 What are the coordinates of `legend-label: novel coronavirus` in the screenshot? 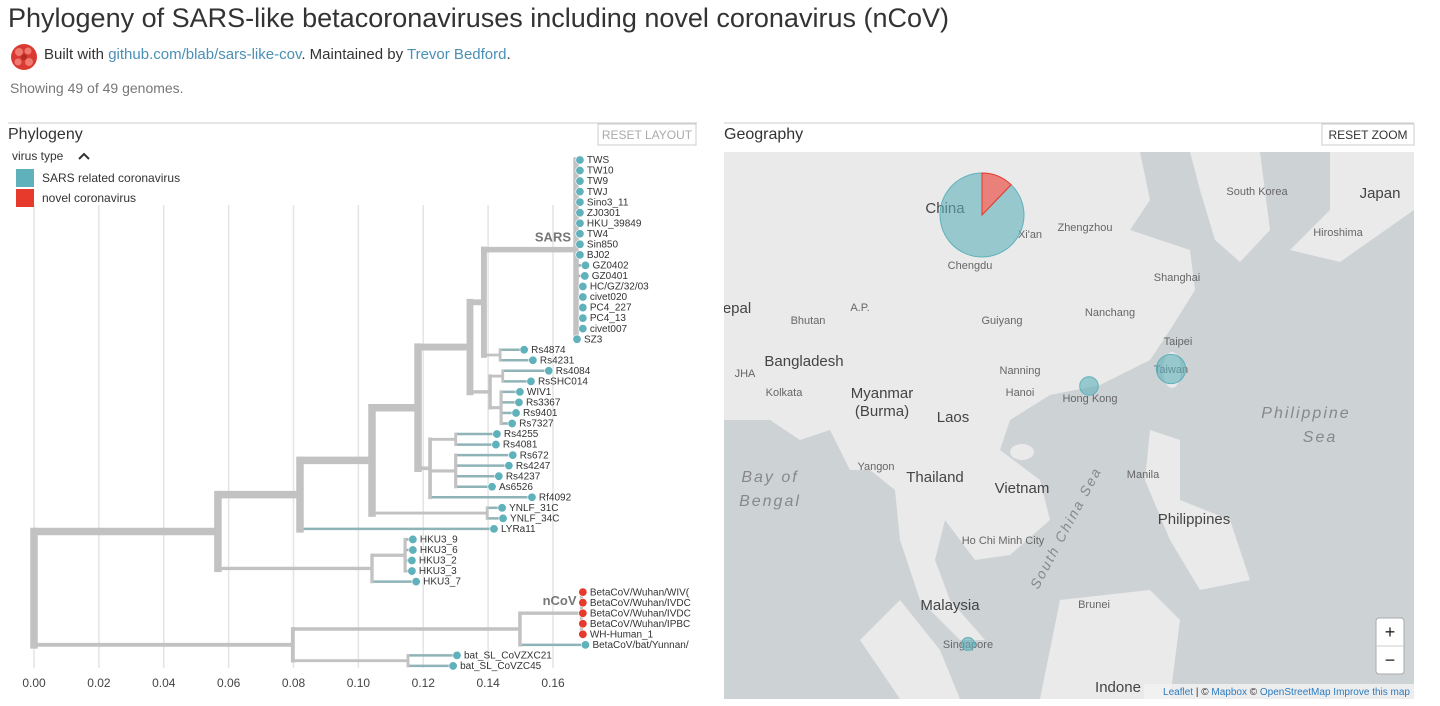 It's located at (89, 198).